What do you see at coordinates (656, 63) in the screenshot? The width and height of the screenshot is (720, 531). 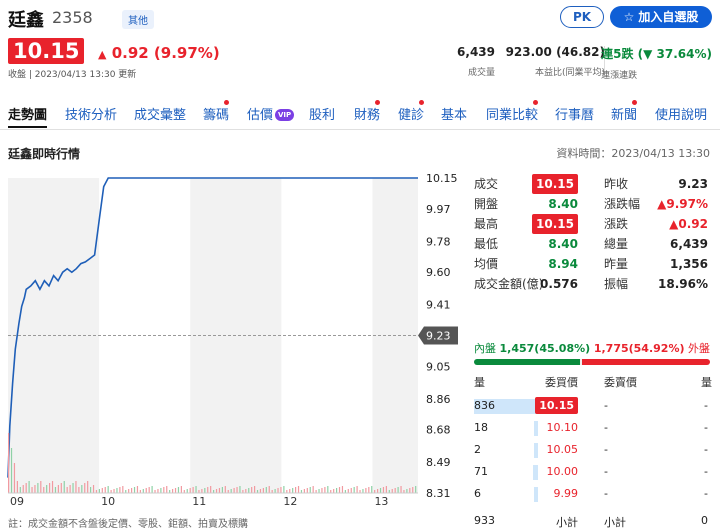 I see `stat-streak: 連5跌 (▼ 37.64%) 連漲連跌` at bounding box center [656, 63].